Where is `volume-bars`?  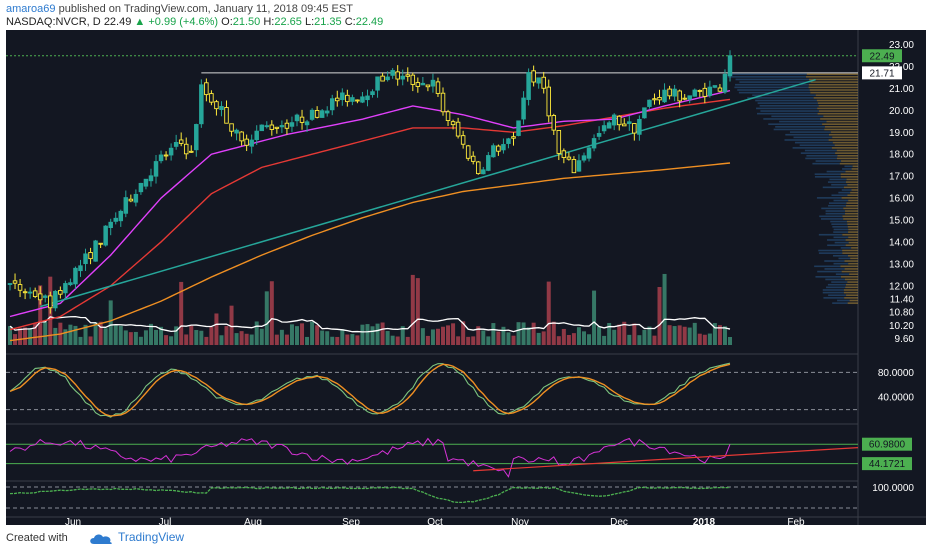
volume-bars is located at coordinates (370, 309).